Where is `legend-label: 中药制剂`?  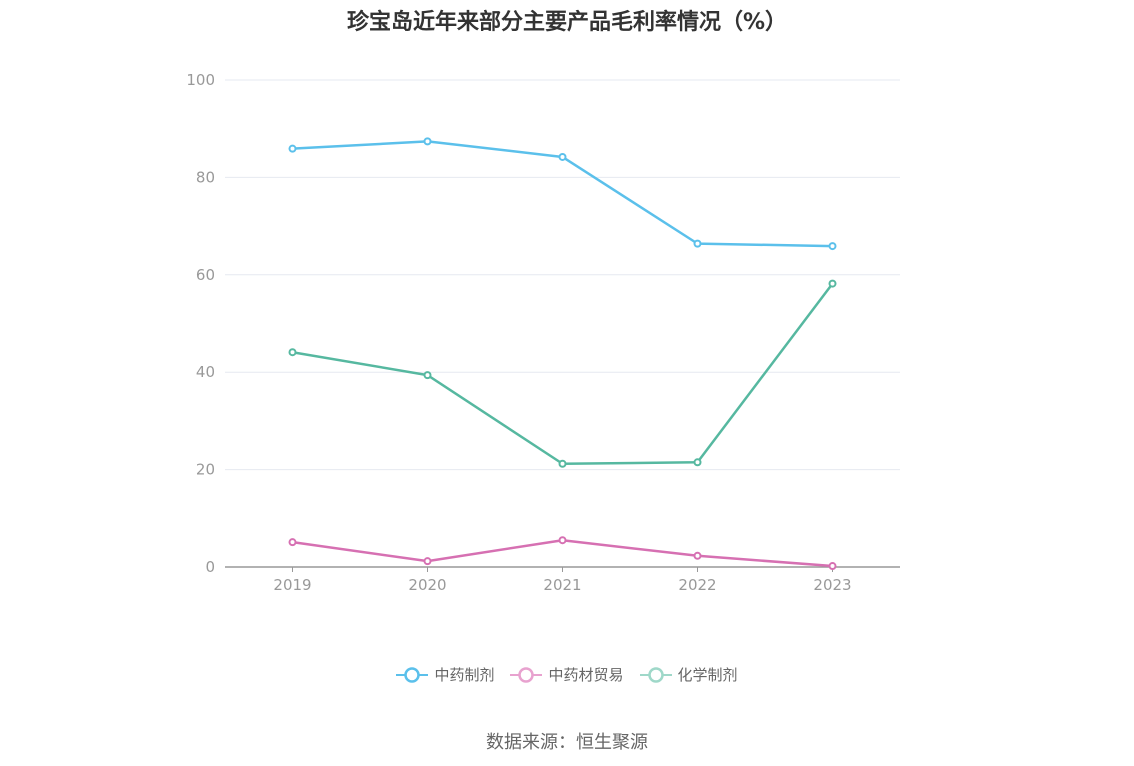
legend-label: 中药制剂 is located at coordinates (464, 675).